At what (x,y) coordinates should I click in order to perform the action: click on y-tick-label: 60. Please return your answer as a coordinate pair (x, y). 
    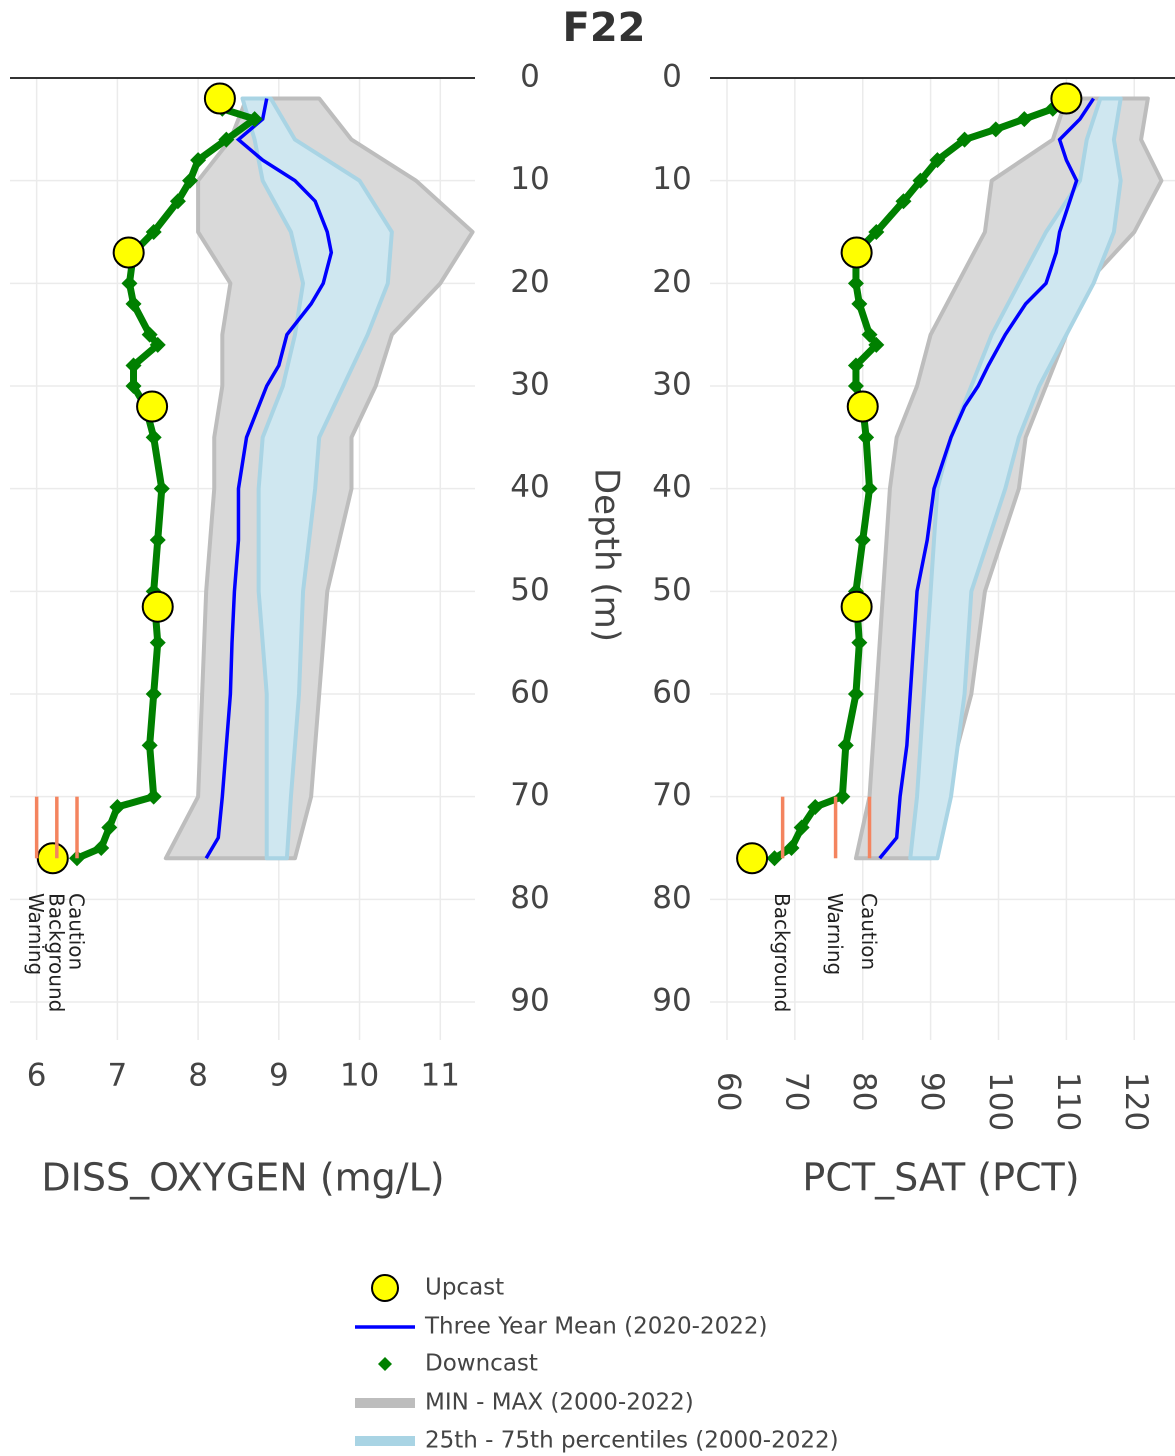
    Looking at the image, I should click on (671, 693).